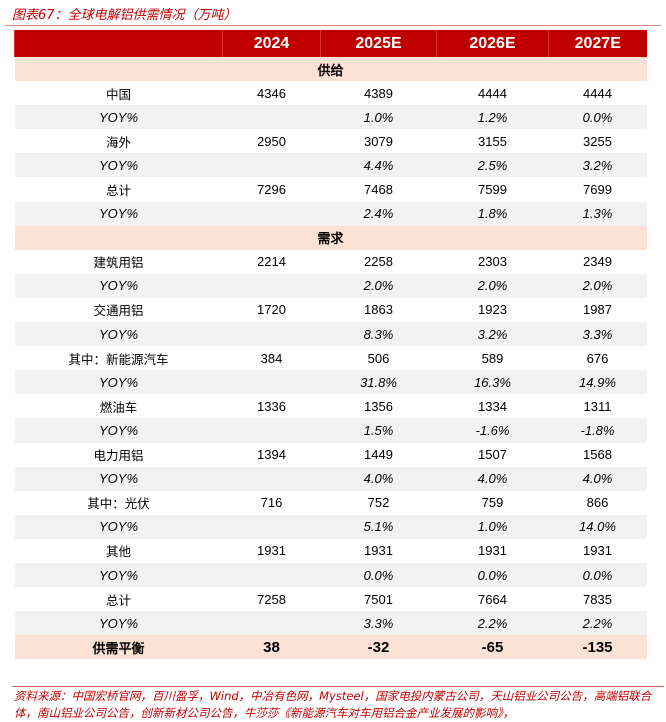 The width and height of the screenshot is (666, 722). I want to click on cell-value: -135, so click(597, 647).